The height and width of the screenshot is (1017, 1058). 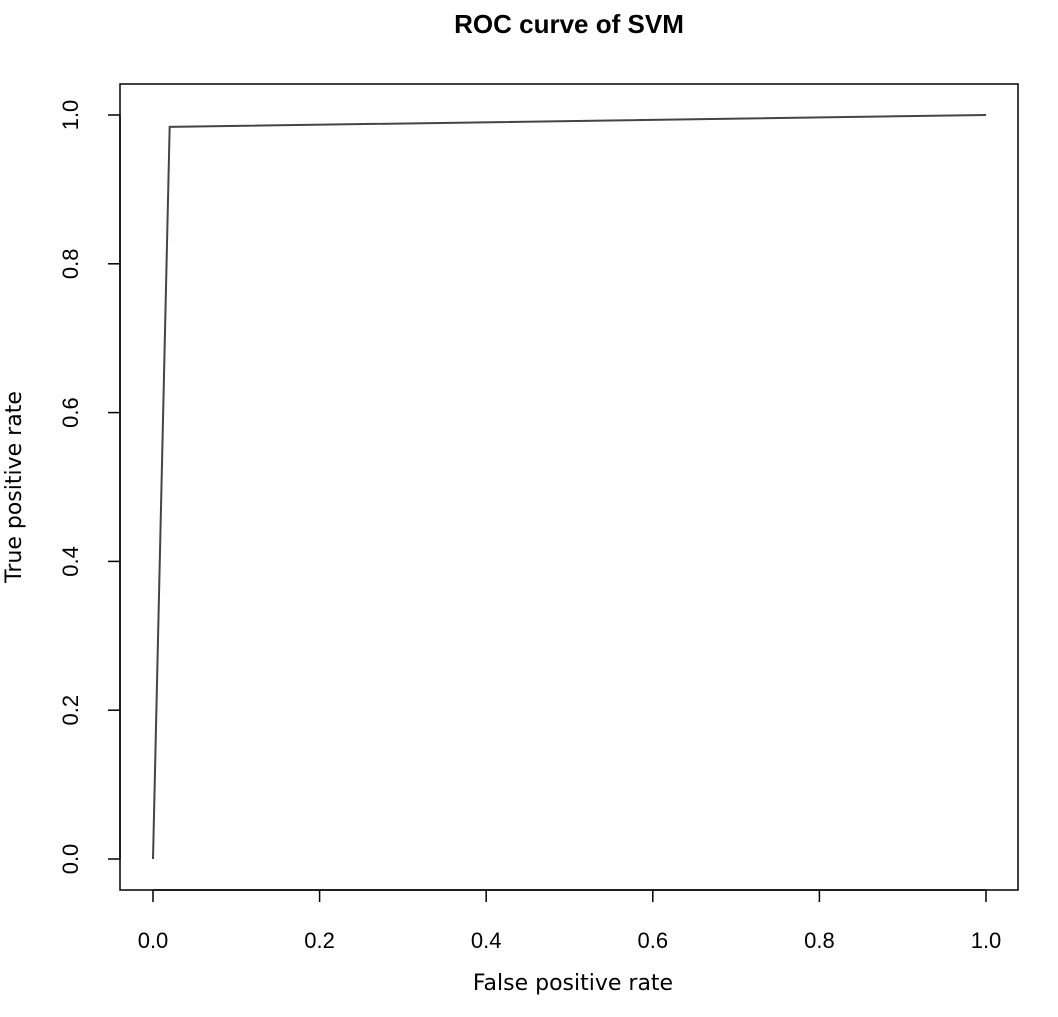 What do you see at coordinates (70, 859) in the screenshot?
I see `y-tick-label: 0.0` at bounding box center [70, 859].